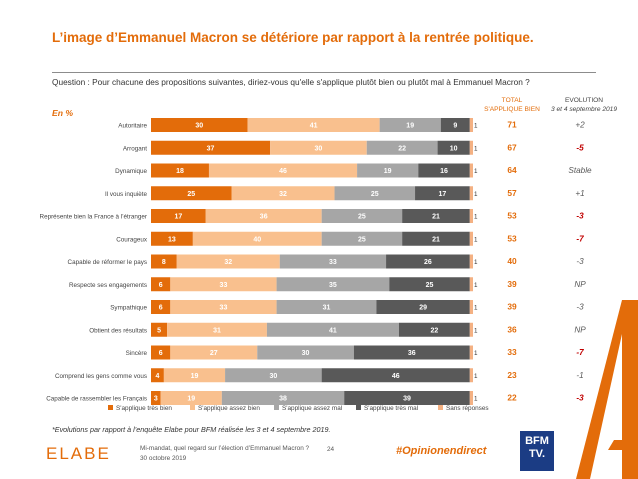  What do you see at coordinates (163, 458) in the screenshot?
I see `source-line-2: 30 octobre 2019` at bounding box center [163, 458].